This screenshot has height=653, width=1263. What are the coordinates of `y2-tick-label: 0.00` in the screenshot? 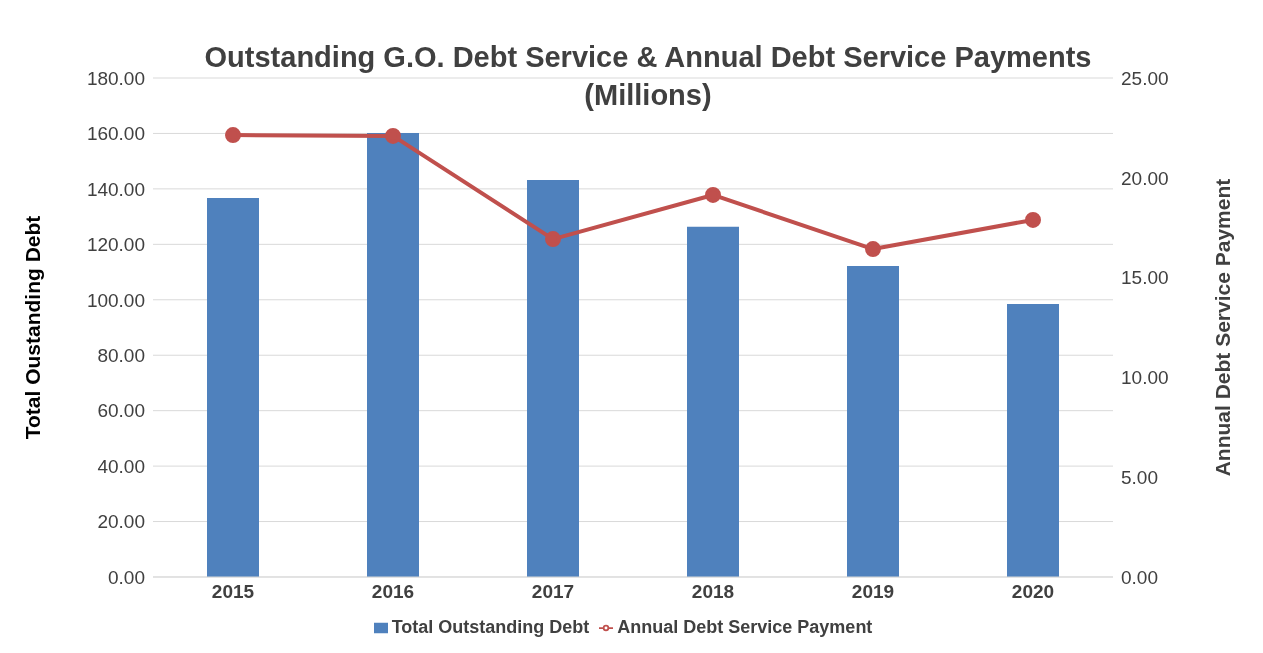 It's located at (1139, 577).